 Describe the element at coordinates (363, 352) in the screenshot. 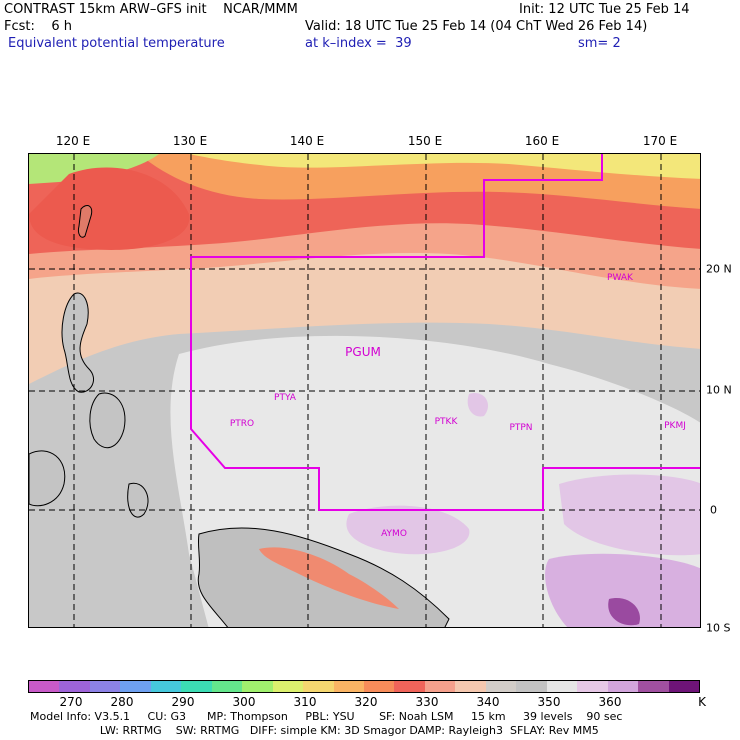

I see `station-pgum: PGUM` at that location.